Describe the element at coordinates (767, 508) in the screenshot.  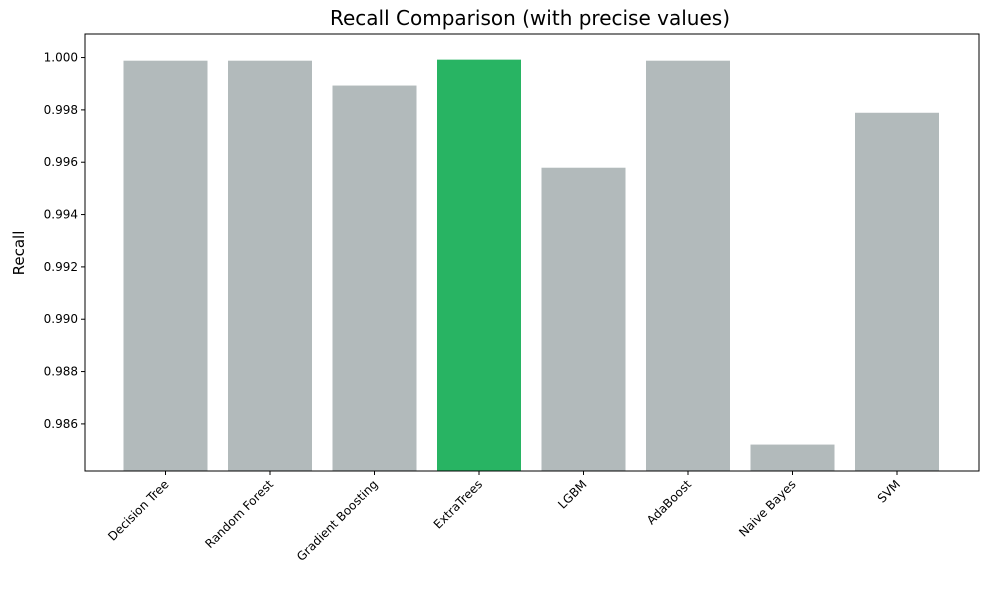
I see `x-tick-label: Naive Bayes` at that location.